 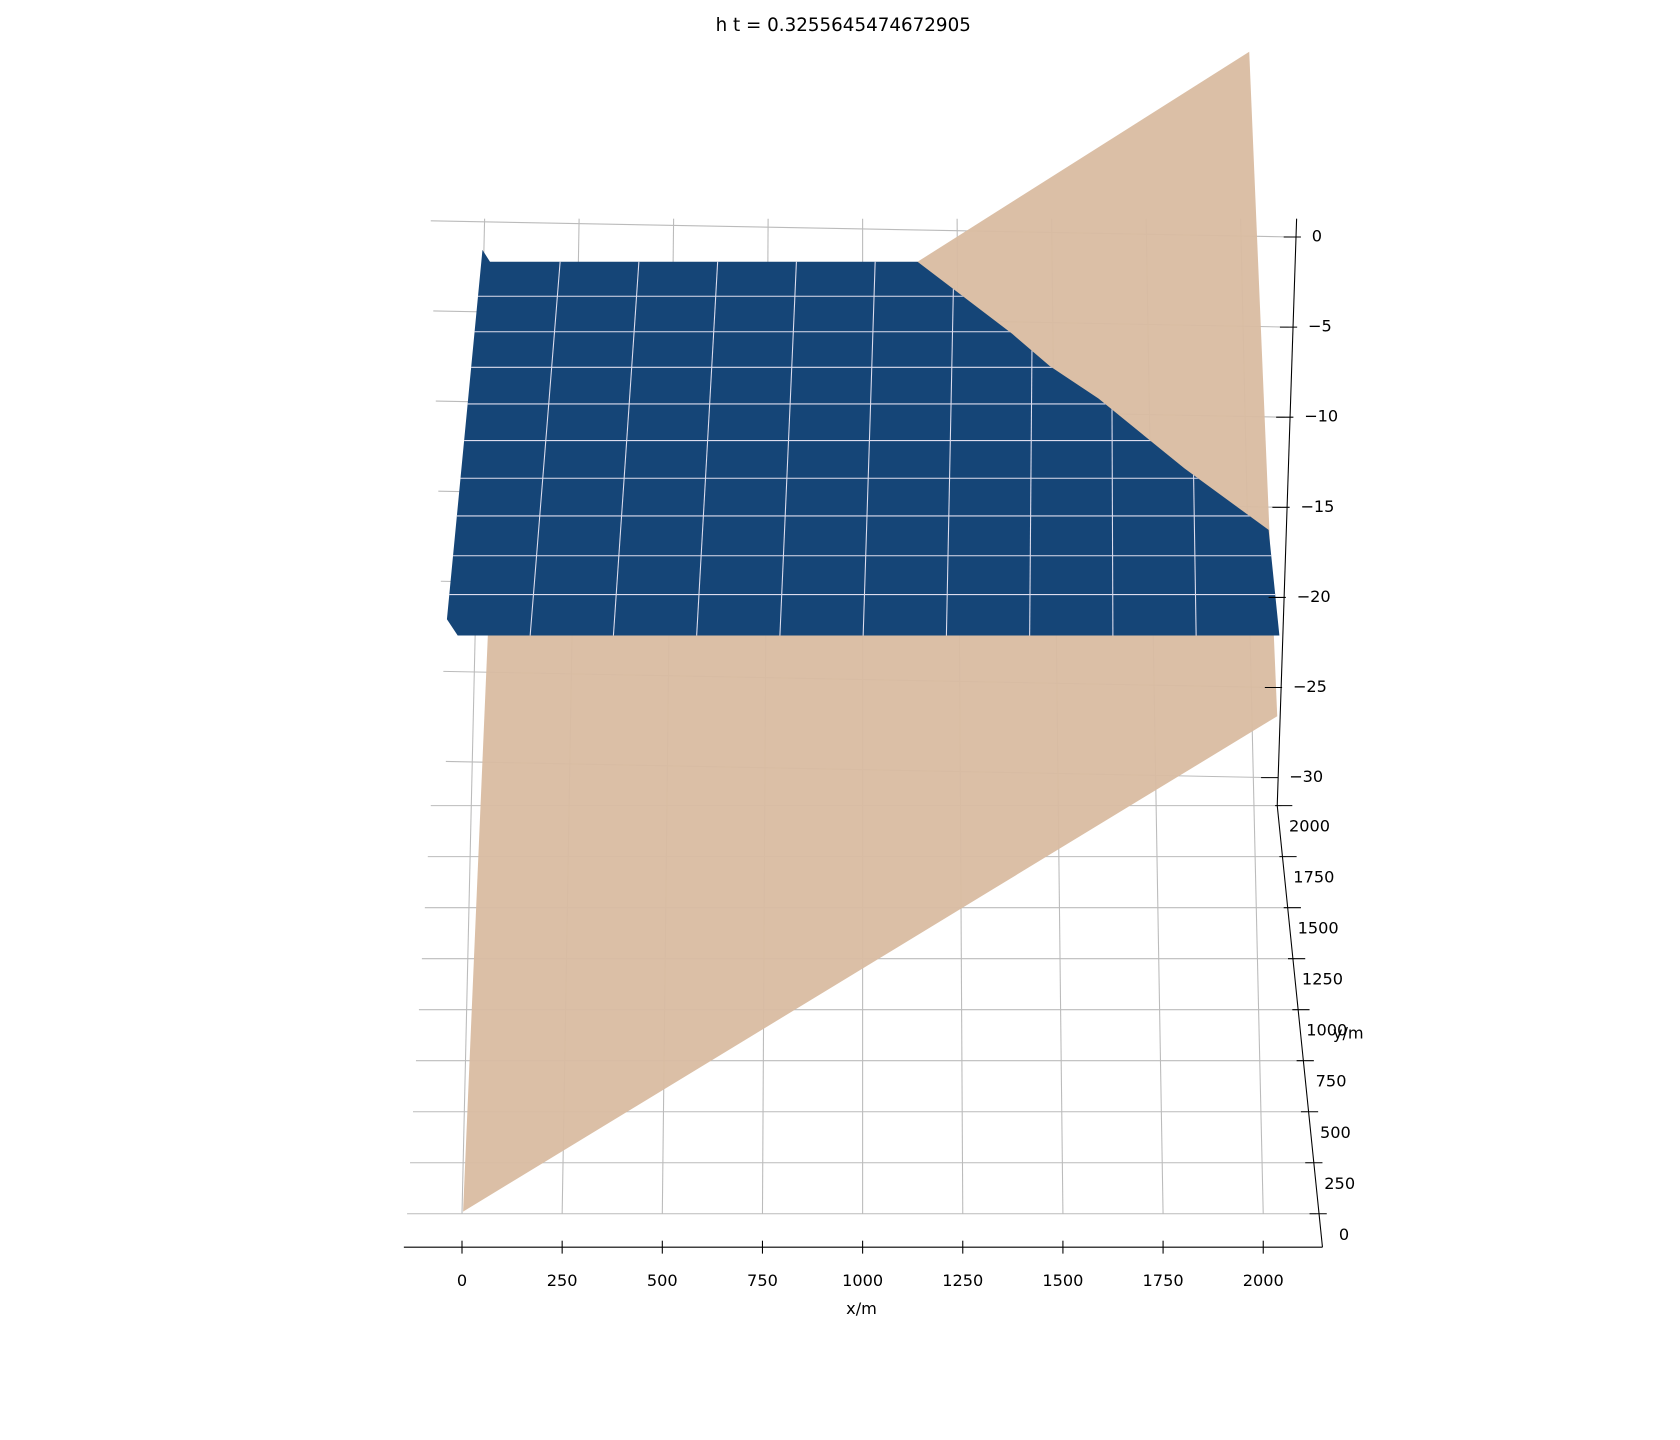 What do you see at coordinates (1299, 1026) in the screenshot?
I see `y-axis-line` at bounding box center [1299, 1026].